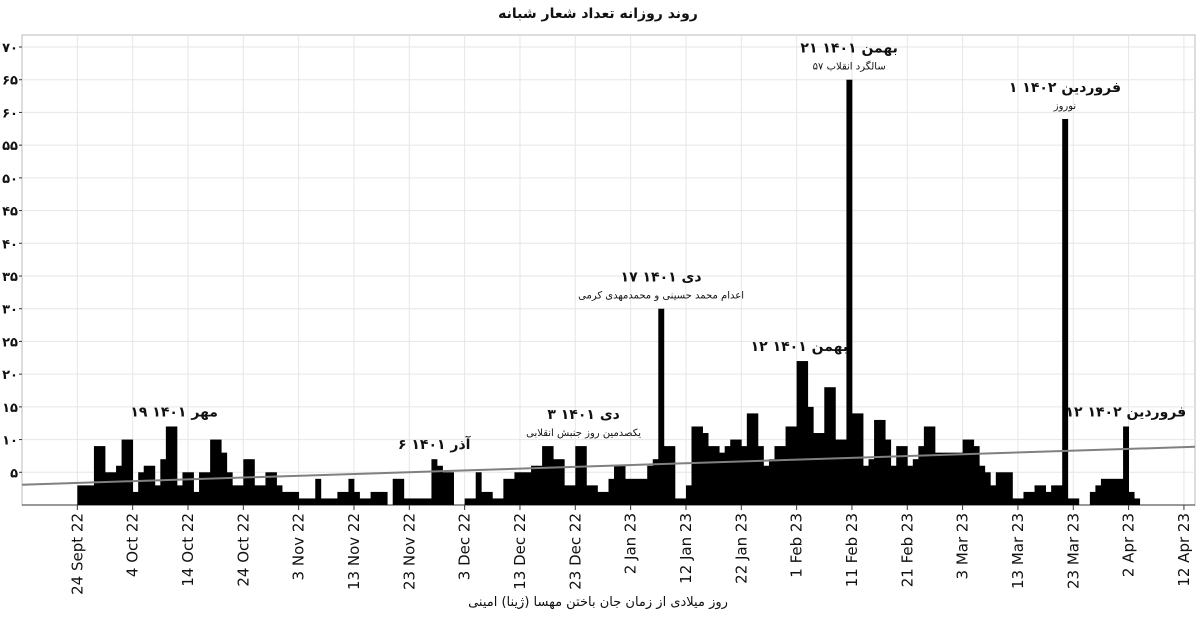 This screenshot has width=1200, height=624. Describe the element at coordinates (133, 545) in the screenshot. I see `x-tick-label: 4 Oct 22` at that location.